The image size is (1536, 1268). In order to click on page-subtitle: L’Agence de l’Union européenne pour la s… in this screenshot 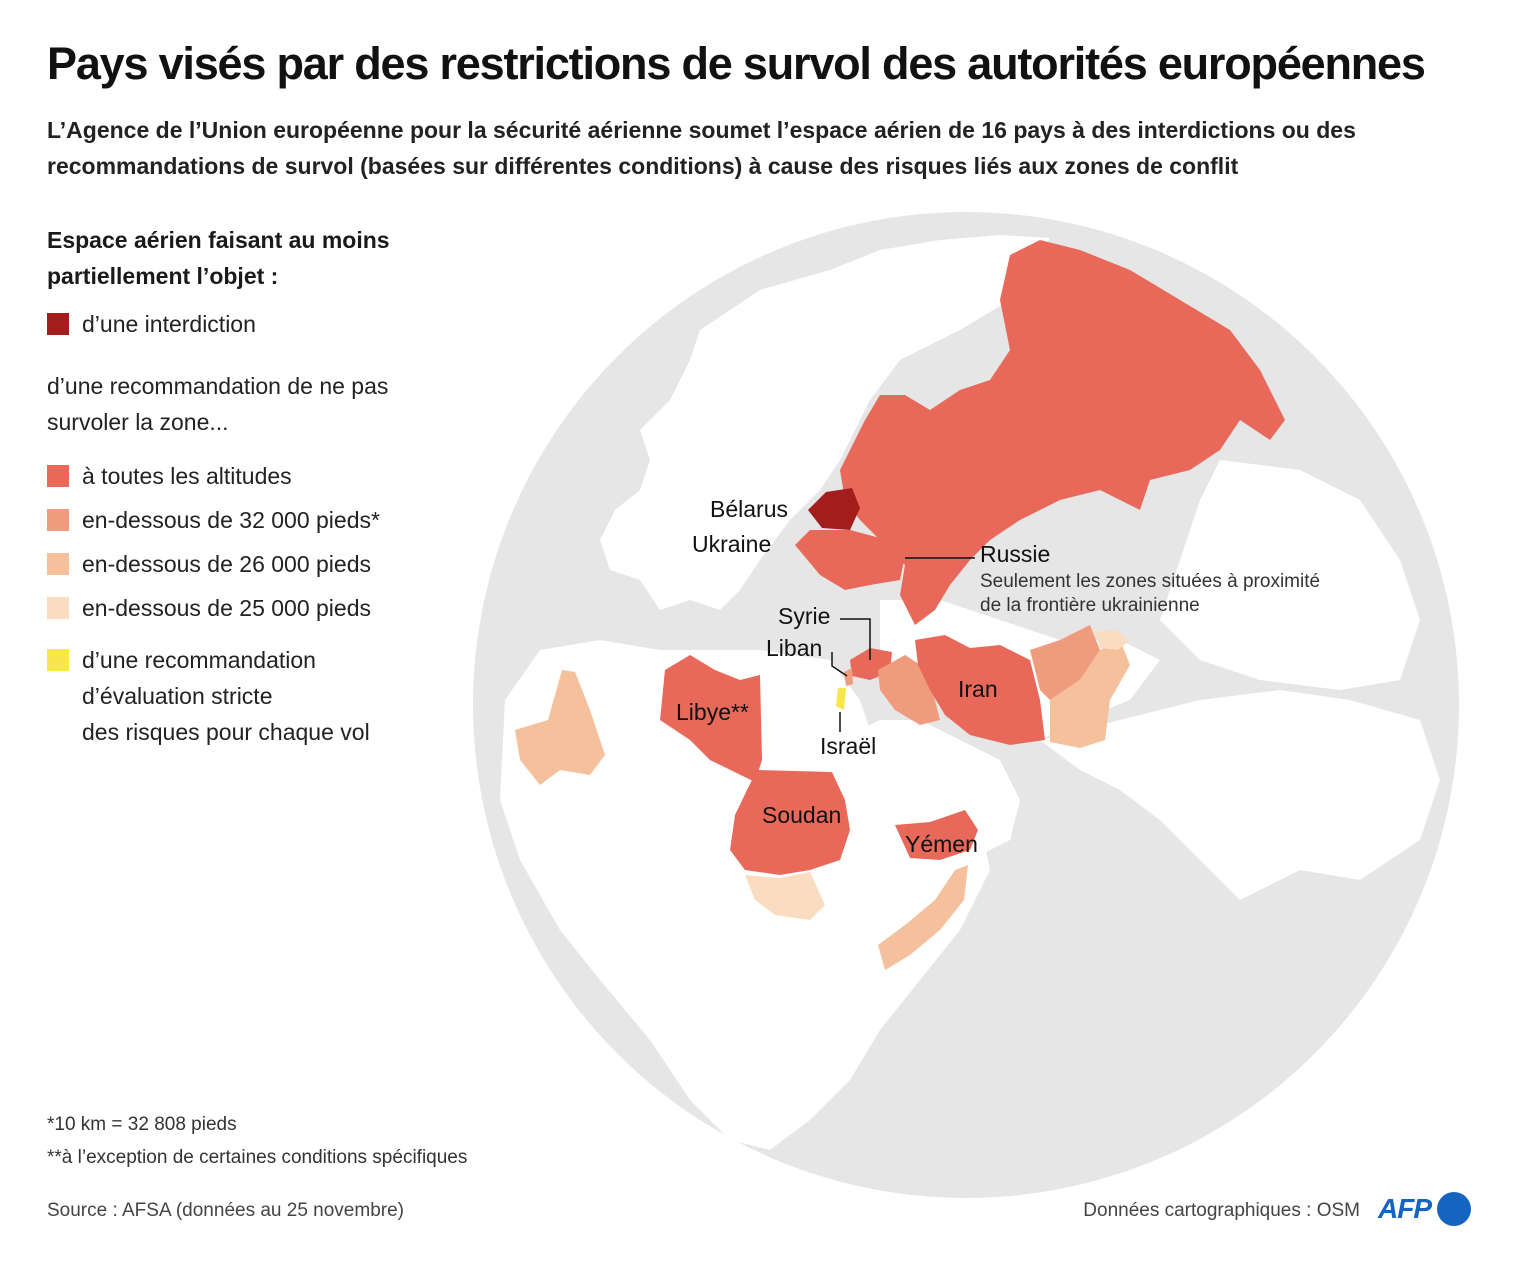, I will do `click(701, 148)`.